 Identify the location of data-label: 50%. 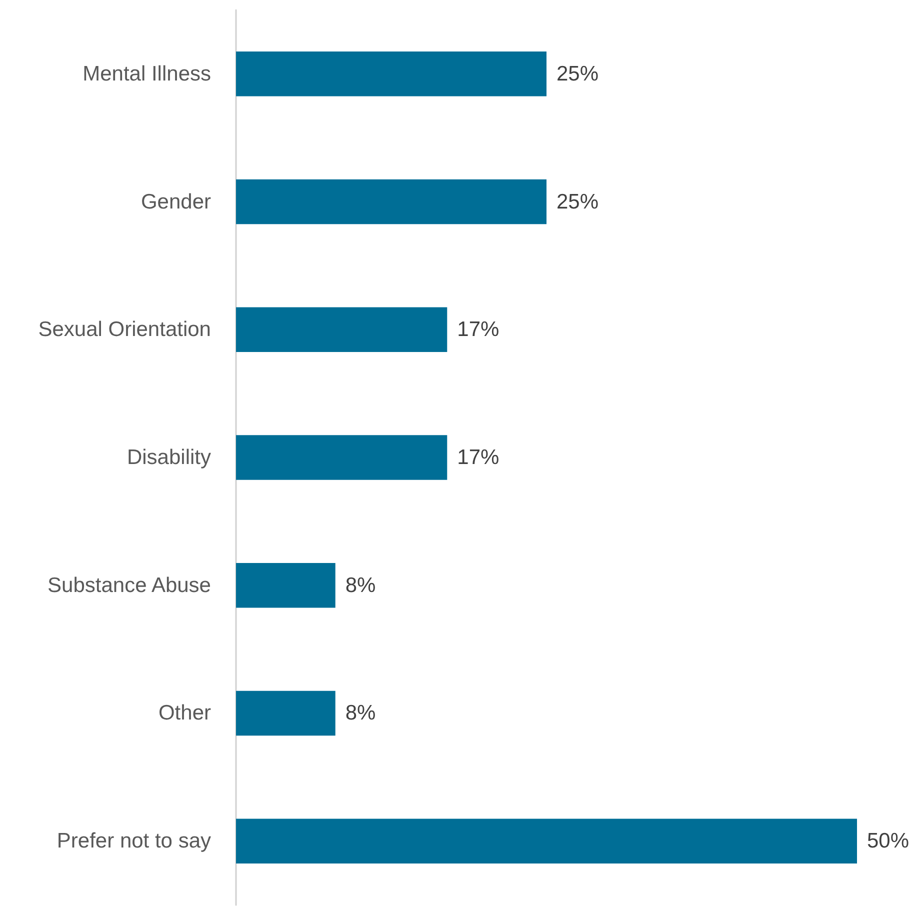
(888, 841).